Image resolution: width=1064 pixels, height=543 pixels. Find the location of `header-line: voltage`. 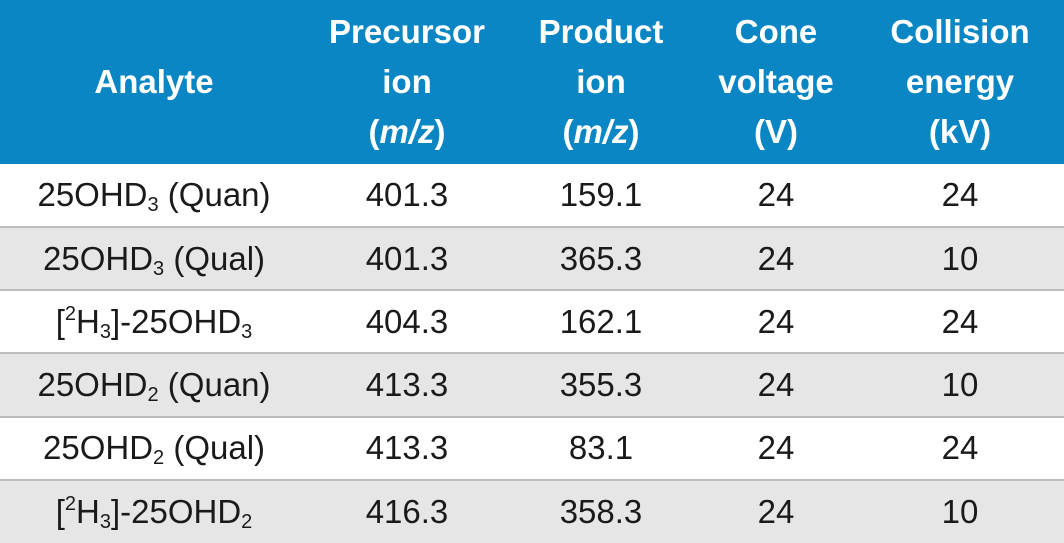

header-line: voltage is located at coordinates (776, 81).